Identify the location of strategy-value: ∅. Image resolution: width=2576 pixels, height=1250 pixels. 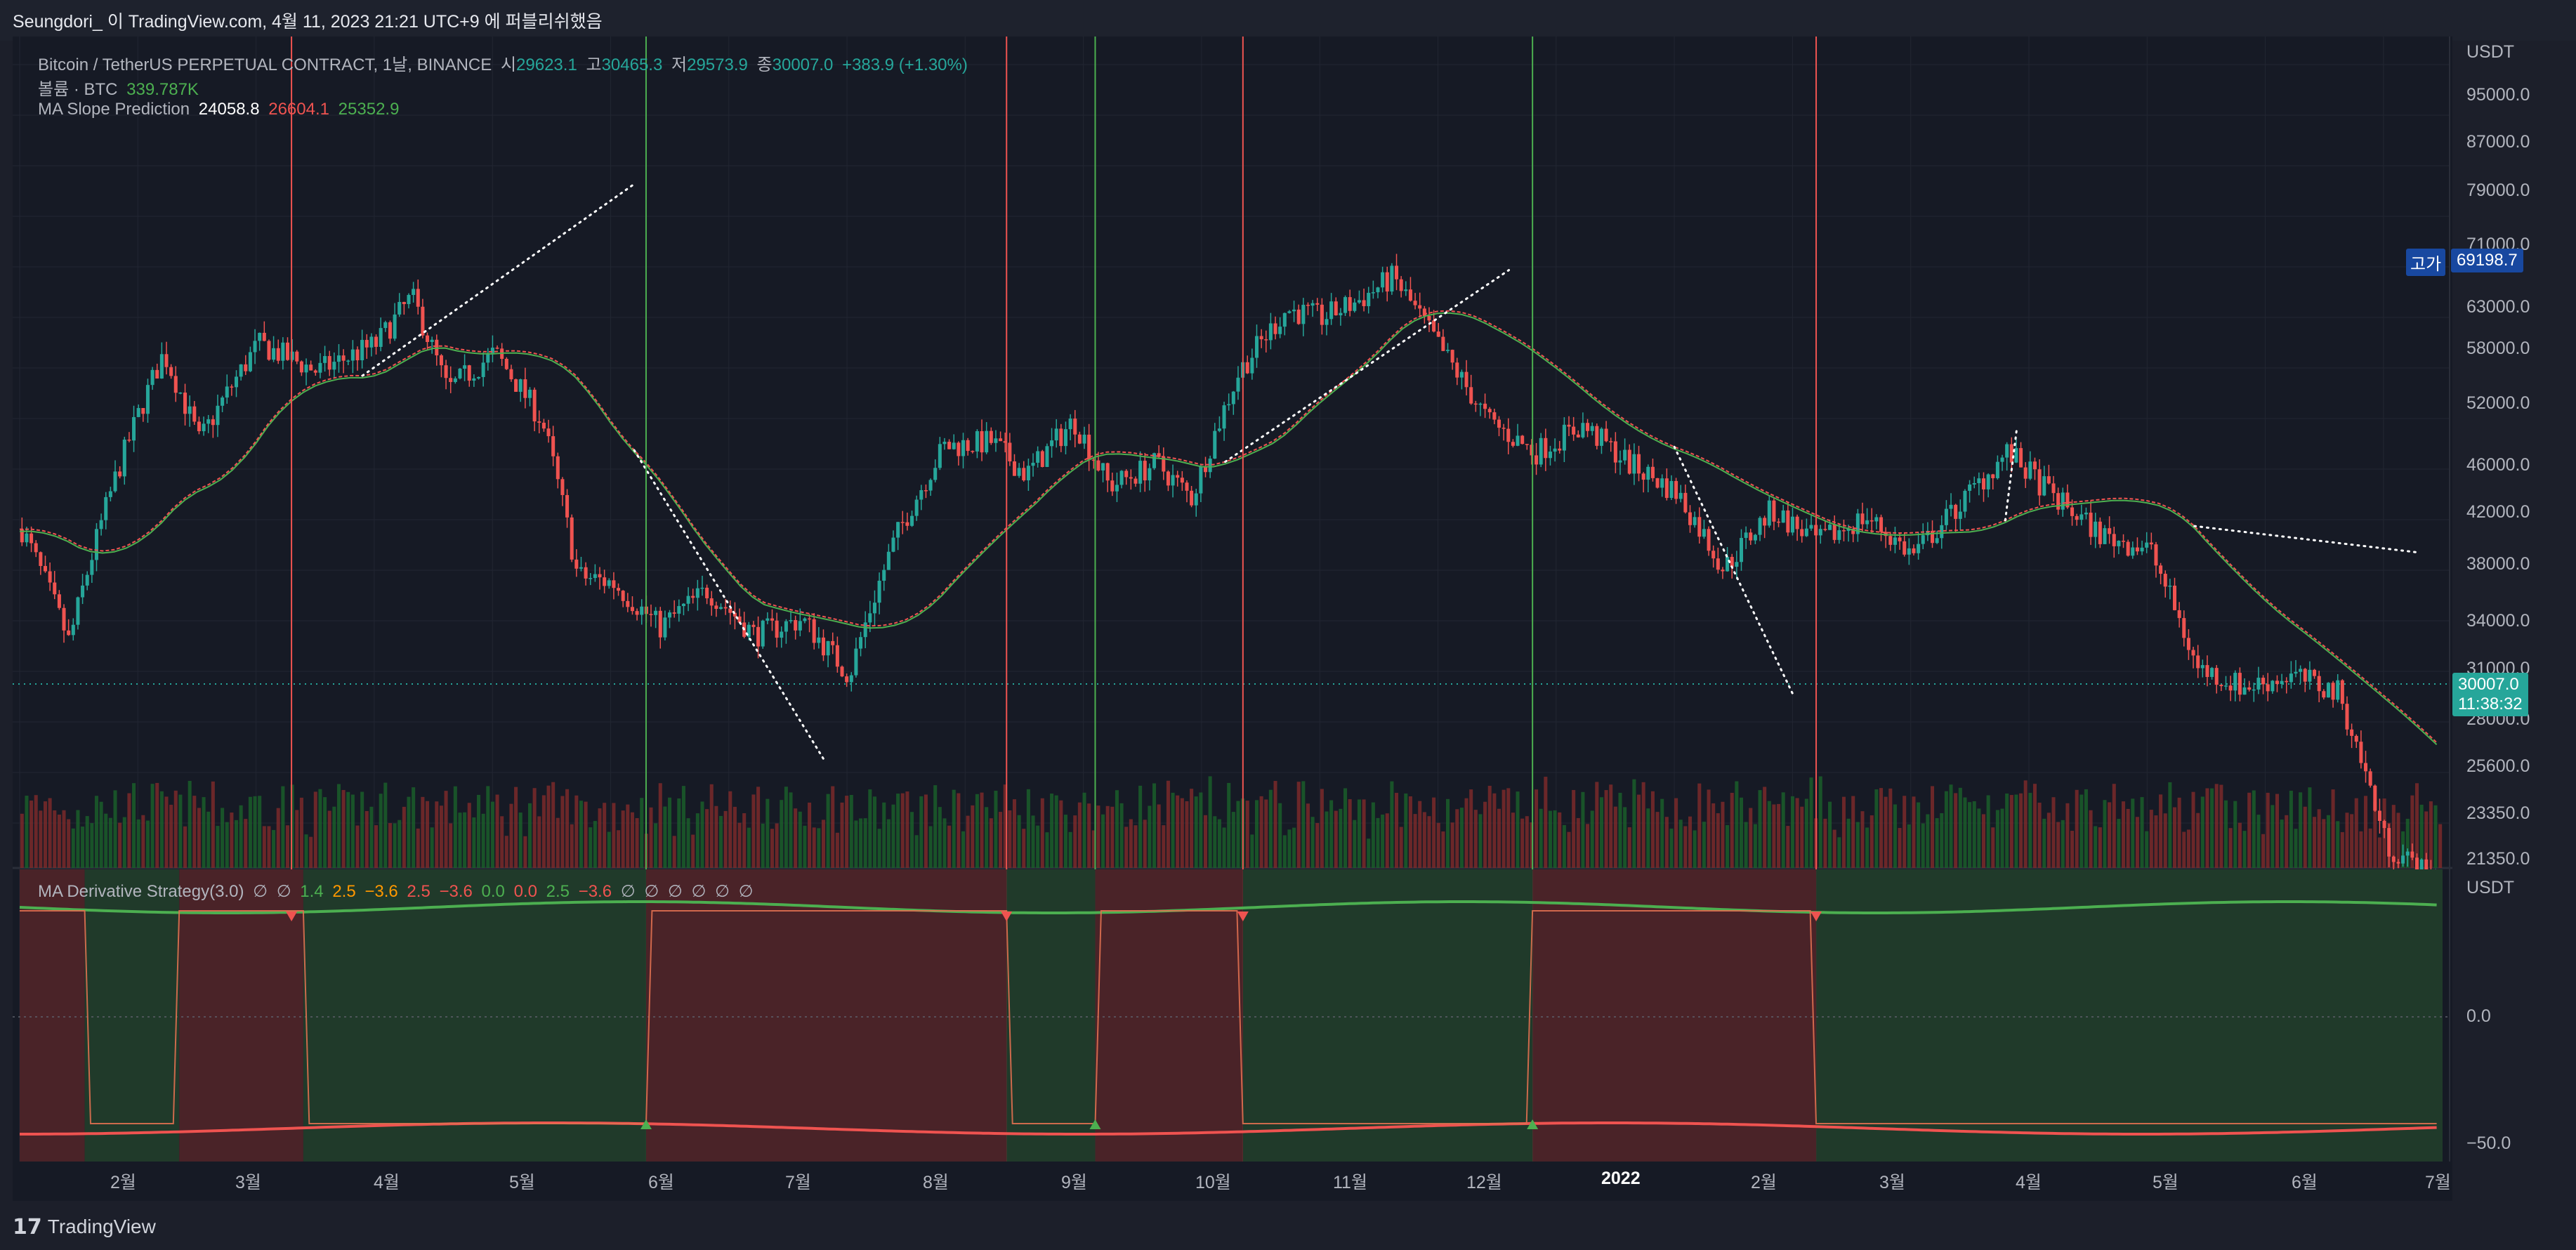
(675, 891).